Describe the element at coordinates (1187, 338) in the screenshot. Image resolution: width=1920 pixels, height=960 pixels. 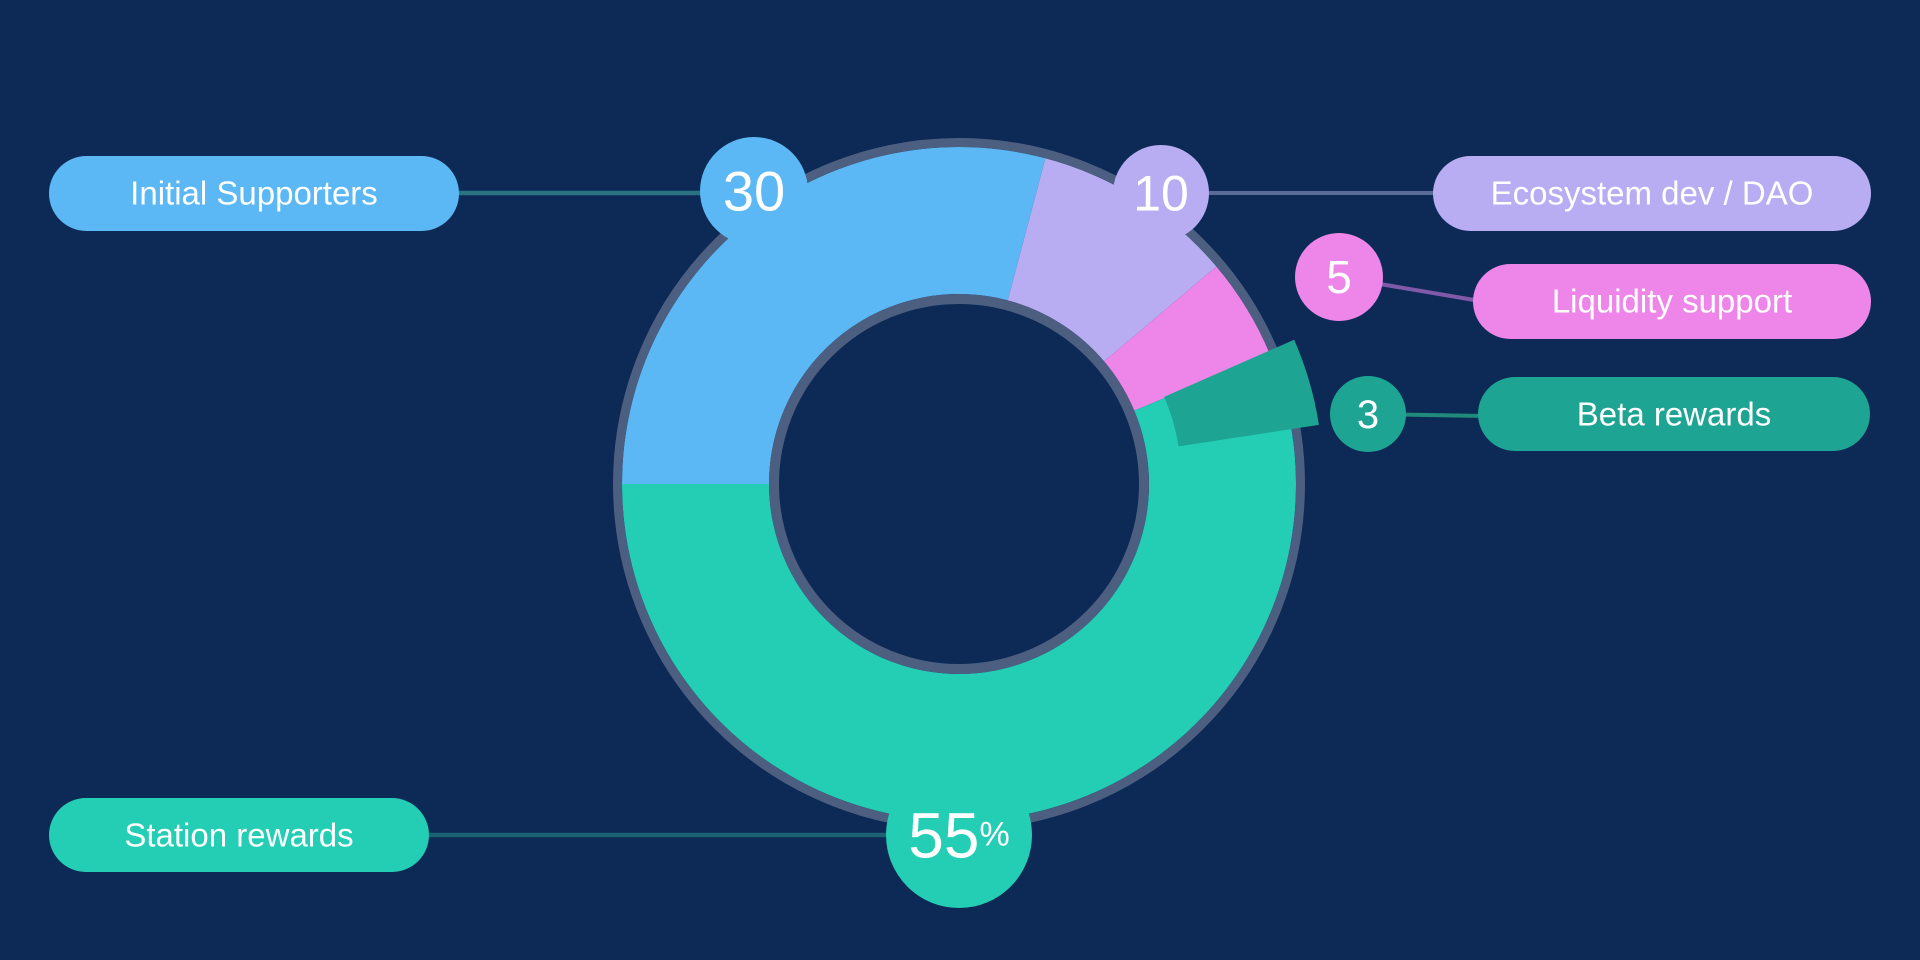
I see `slice-liquidity-support` at that location.